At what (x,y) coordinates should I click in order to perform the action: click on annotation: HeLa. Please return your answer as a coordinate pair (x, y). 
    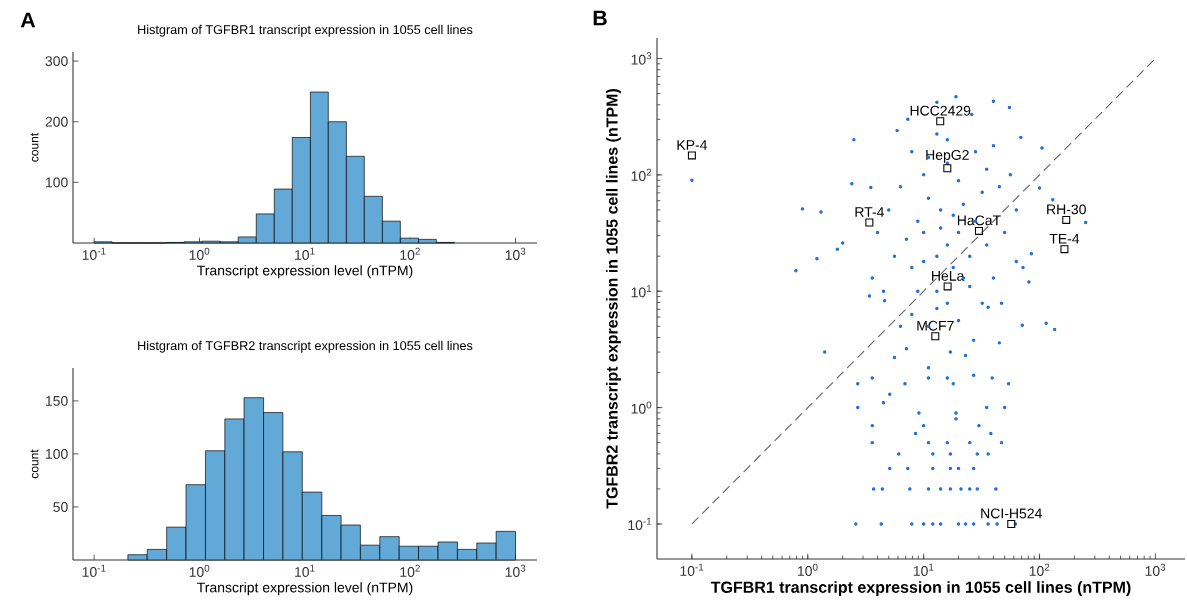
    Looking at the image, I should click on (948, 276).